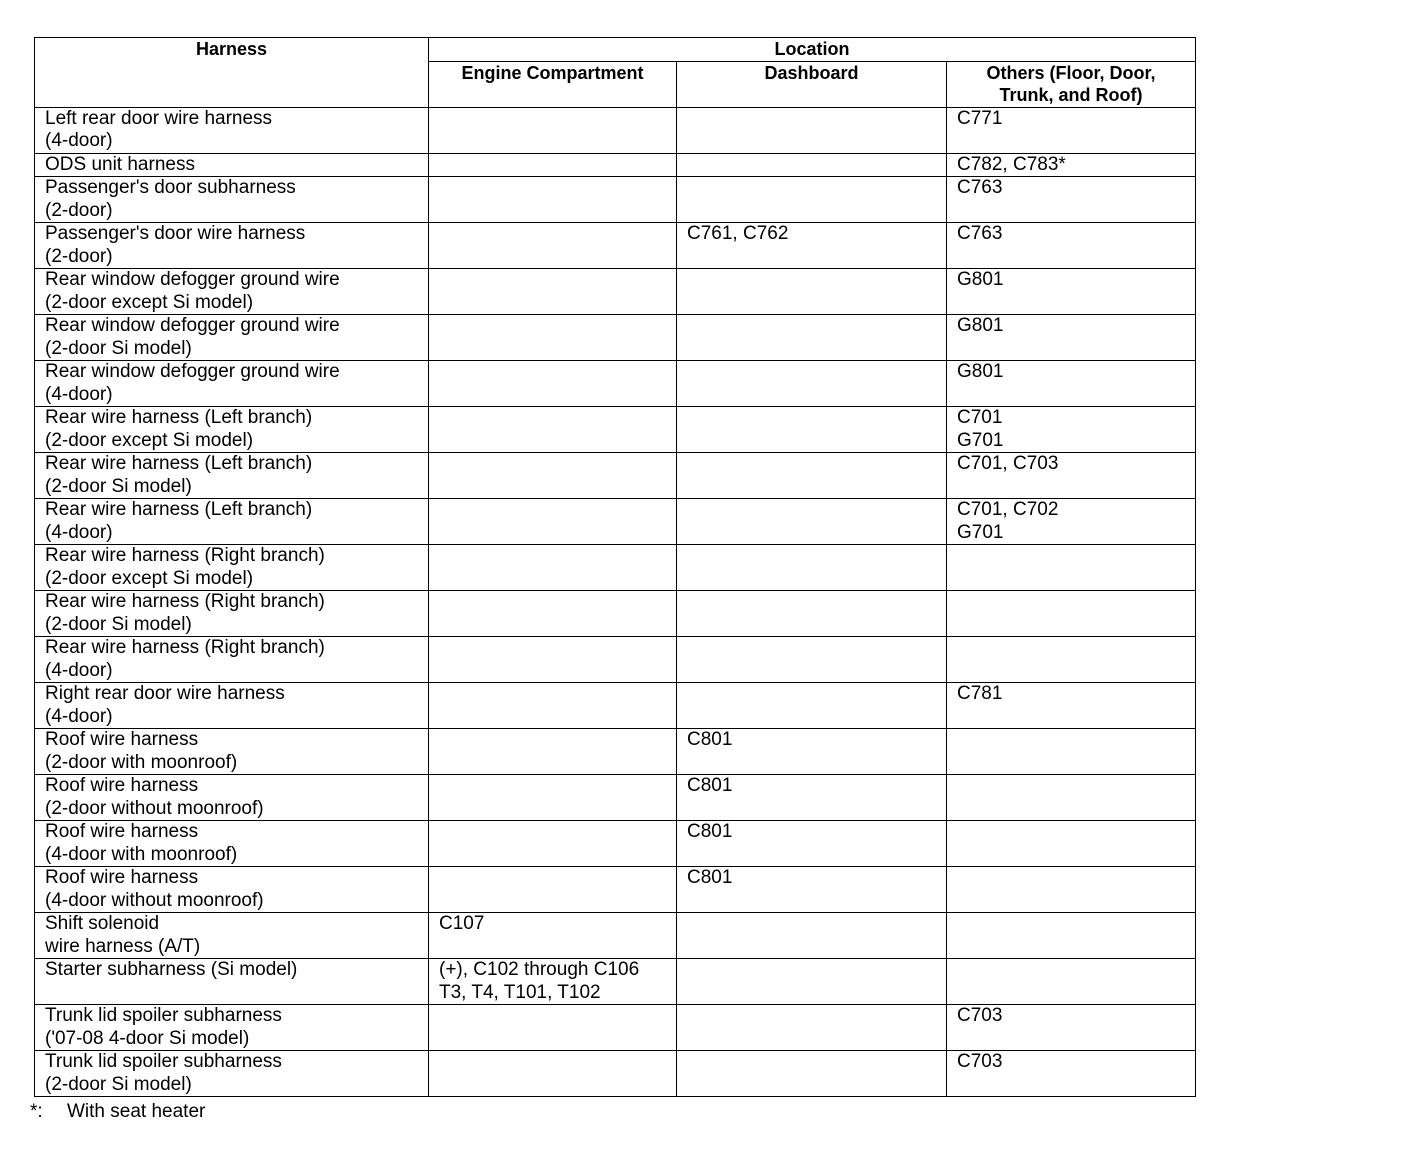  Describe the element at coordinates (231, 981) in the screenshot. I see `cell-harness: Starter subharness (Si model)` at that location.